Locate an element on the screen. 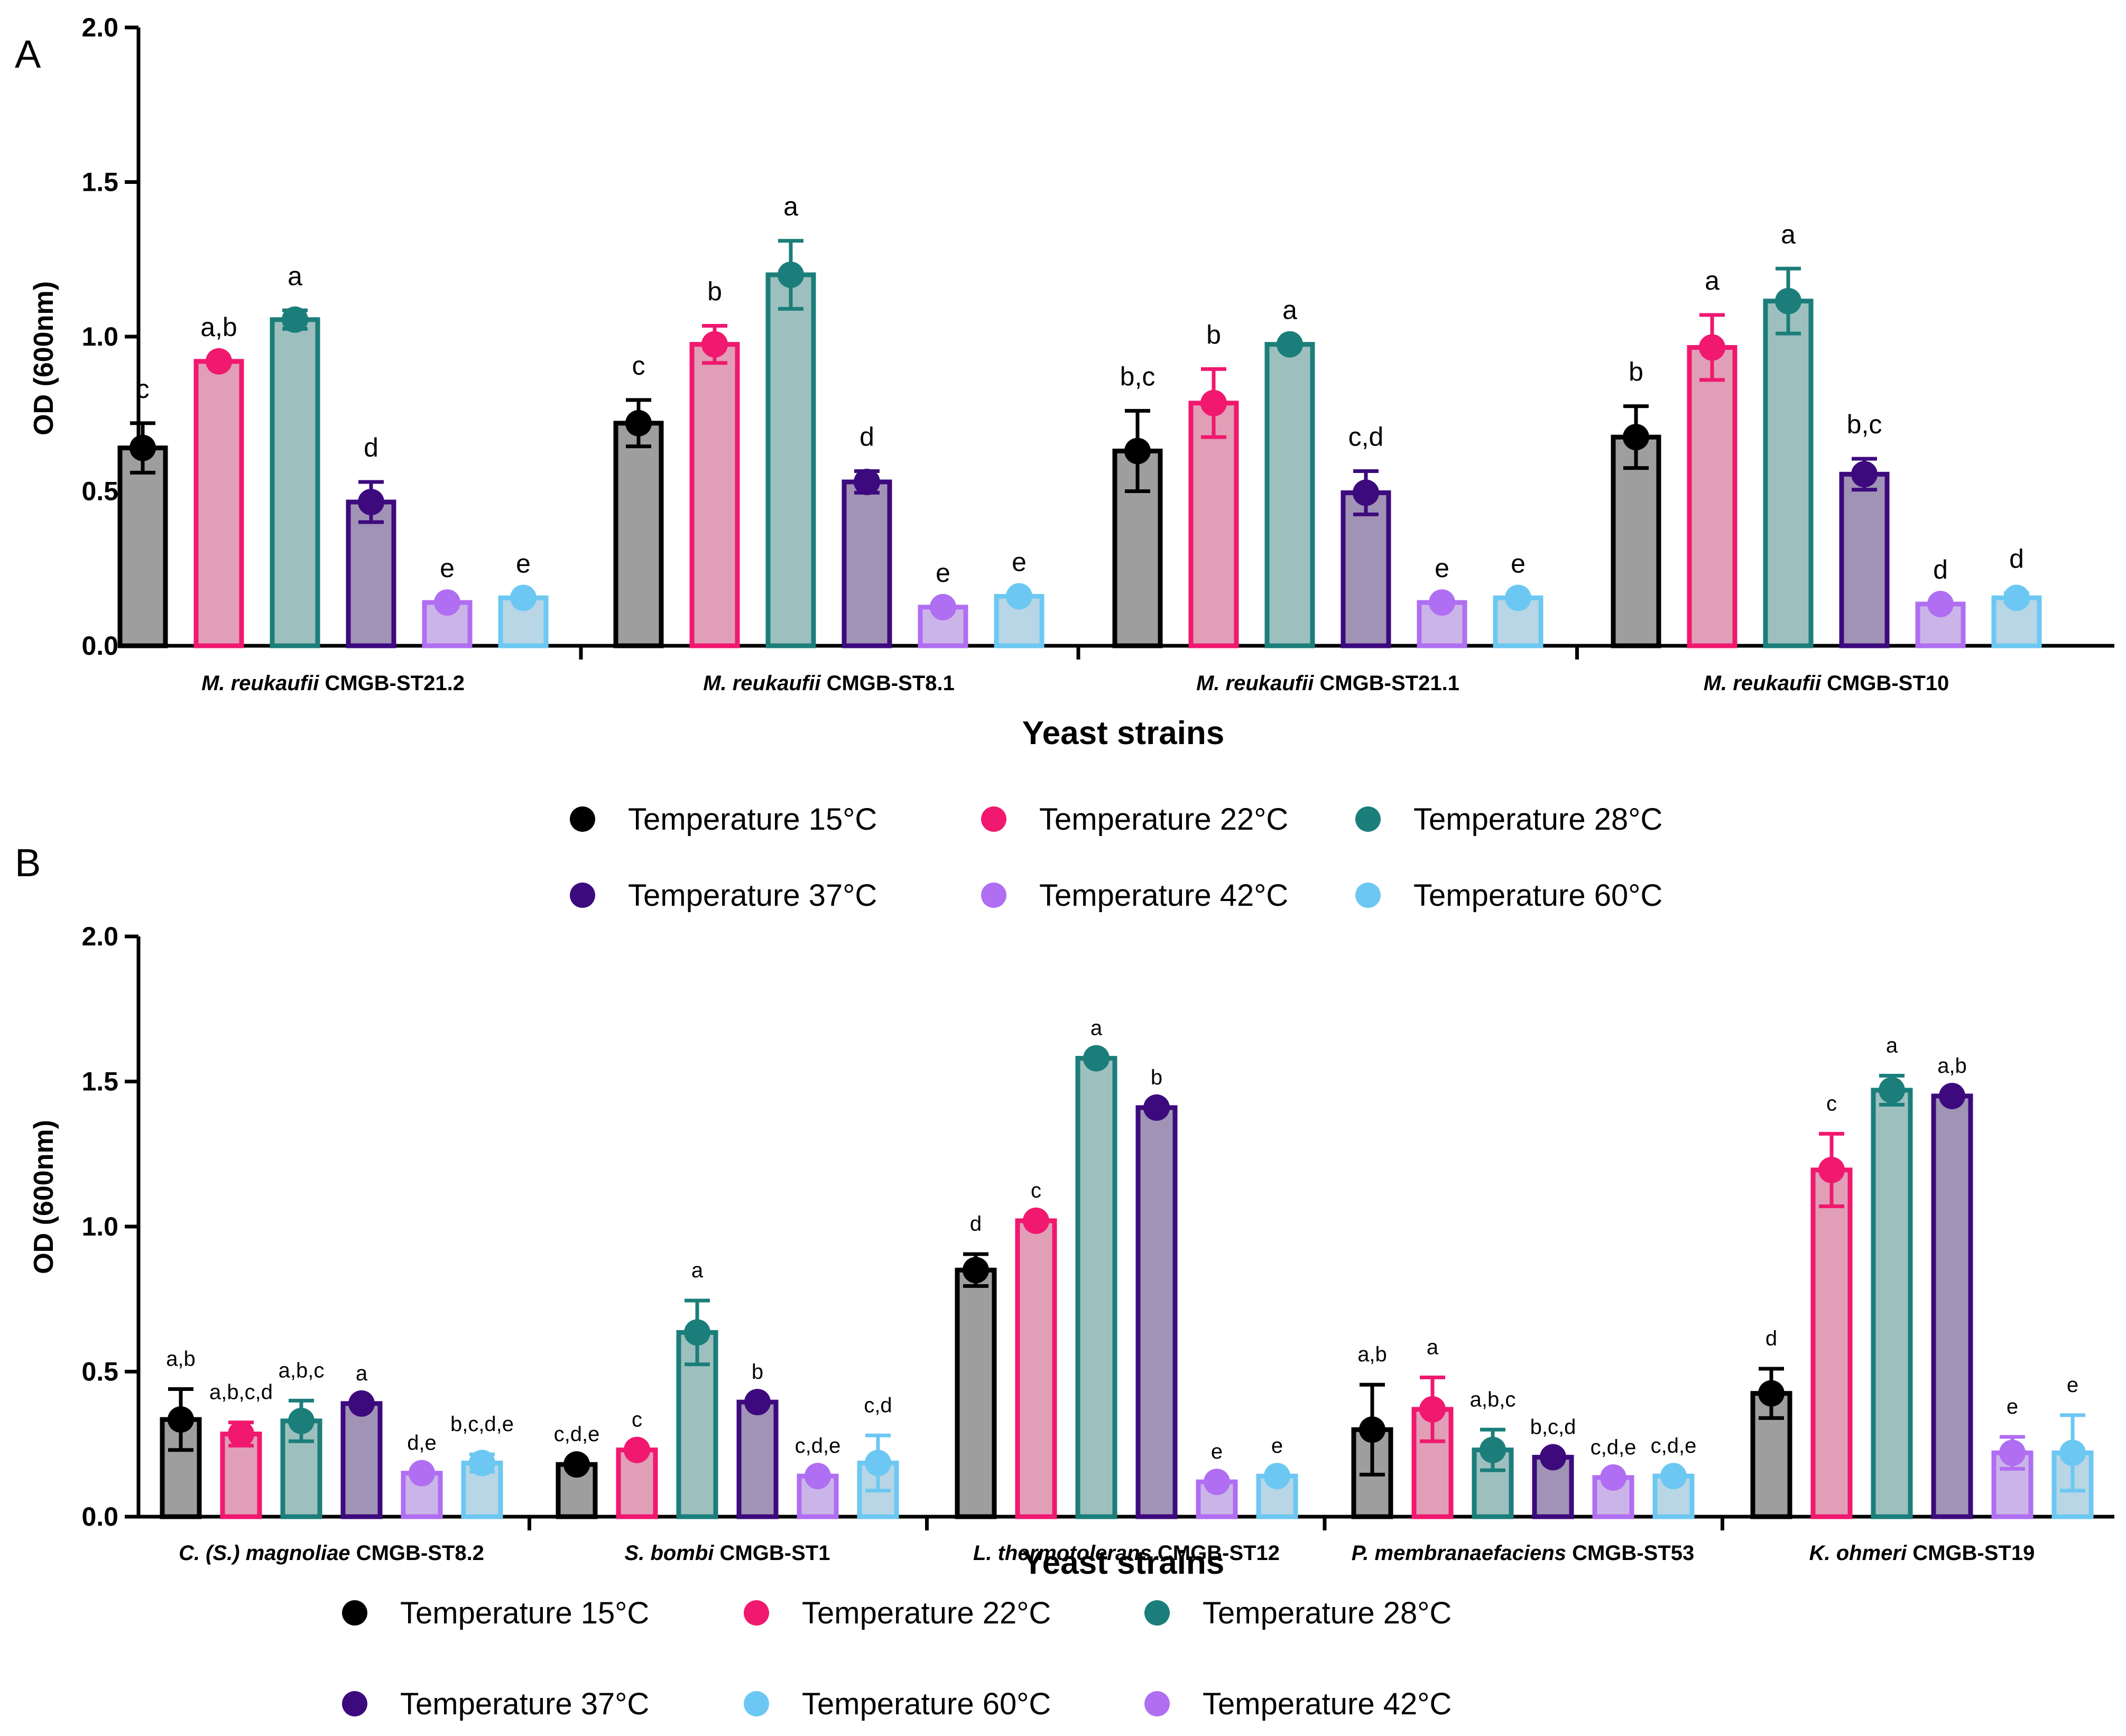 The height and width of the screenshot is (1736, 2126). significance-label: c,d is located at coordinates (878, 1405).